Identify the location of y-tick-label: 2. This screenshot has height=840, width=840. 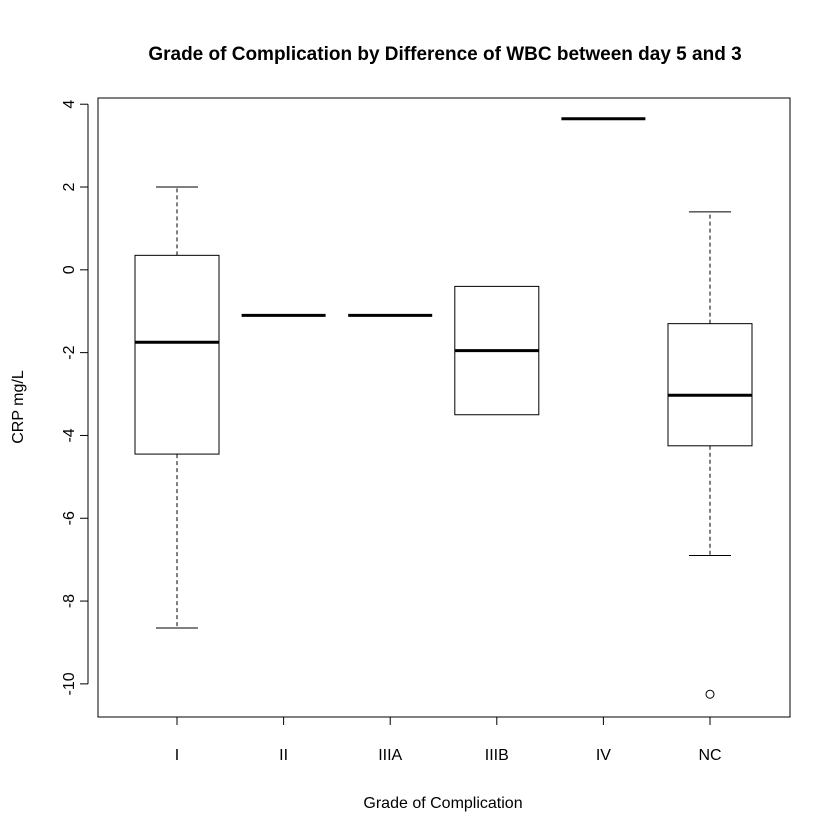
(69, 186).